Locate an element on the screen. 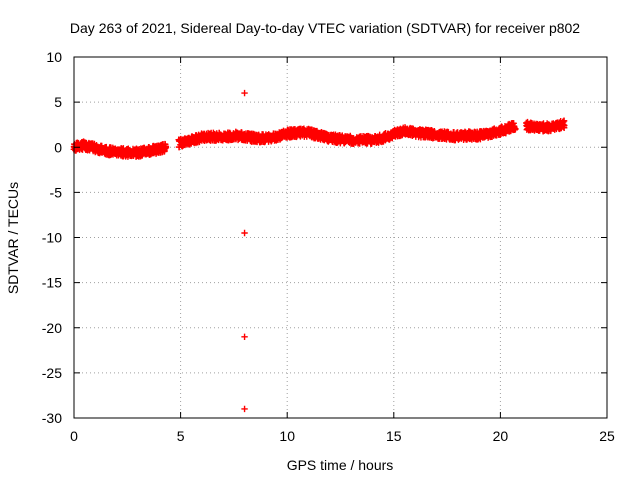 Image resolution: width=640 pixels, height=480 pixels. y-tick-label: 10 is located at coordinates (54, 57).